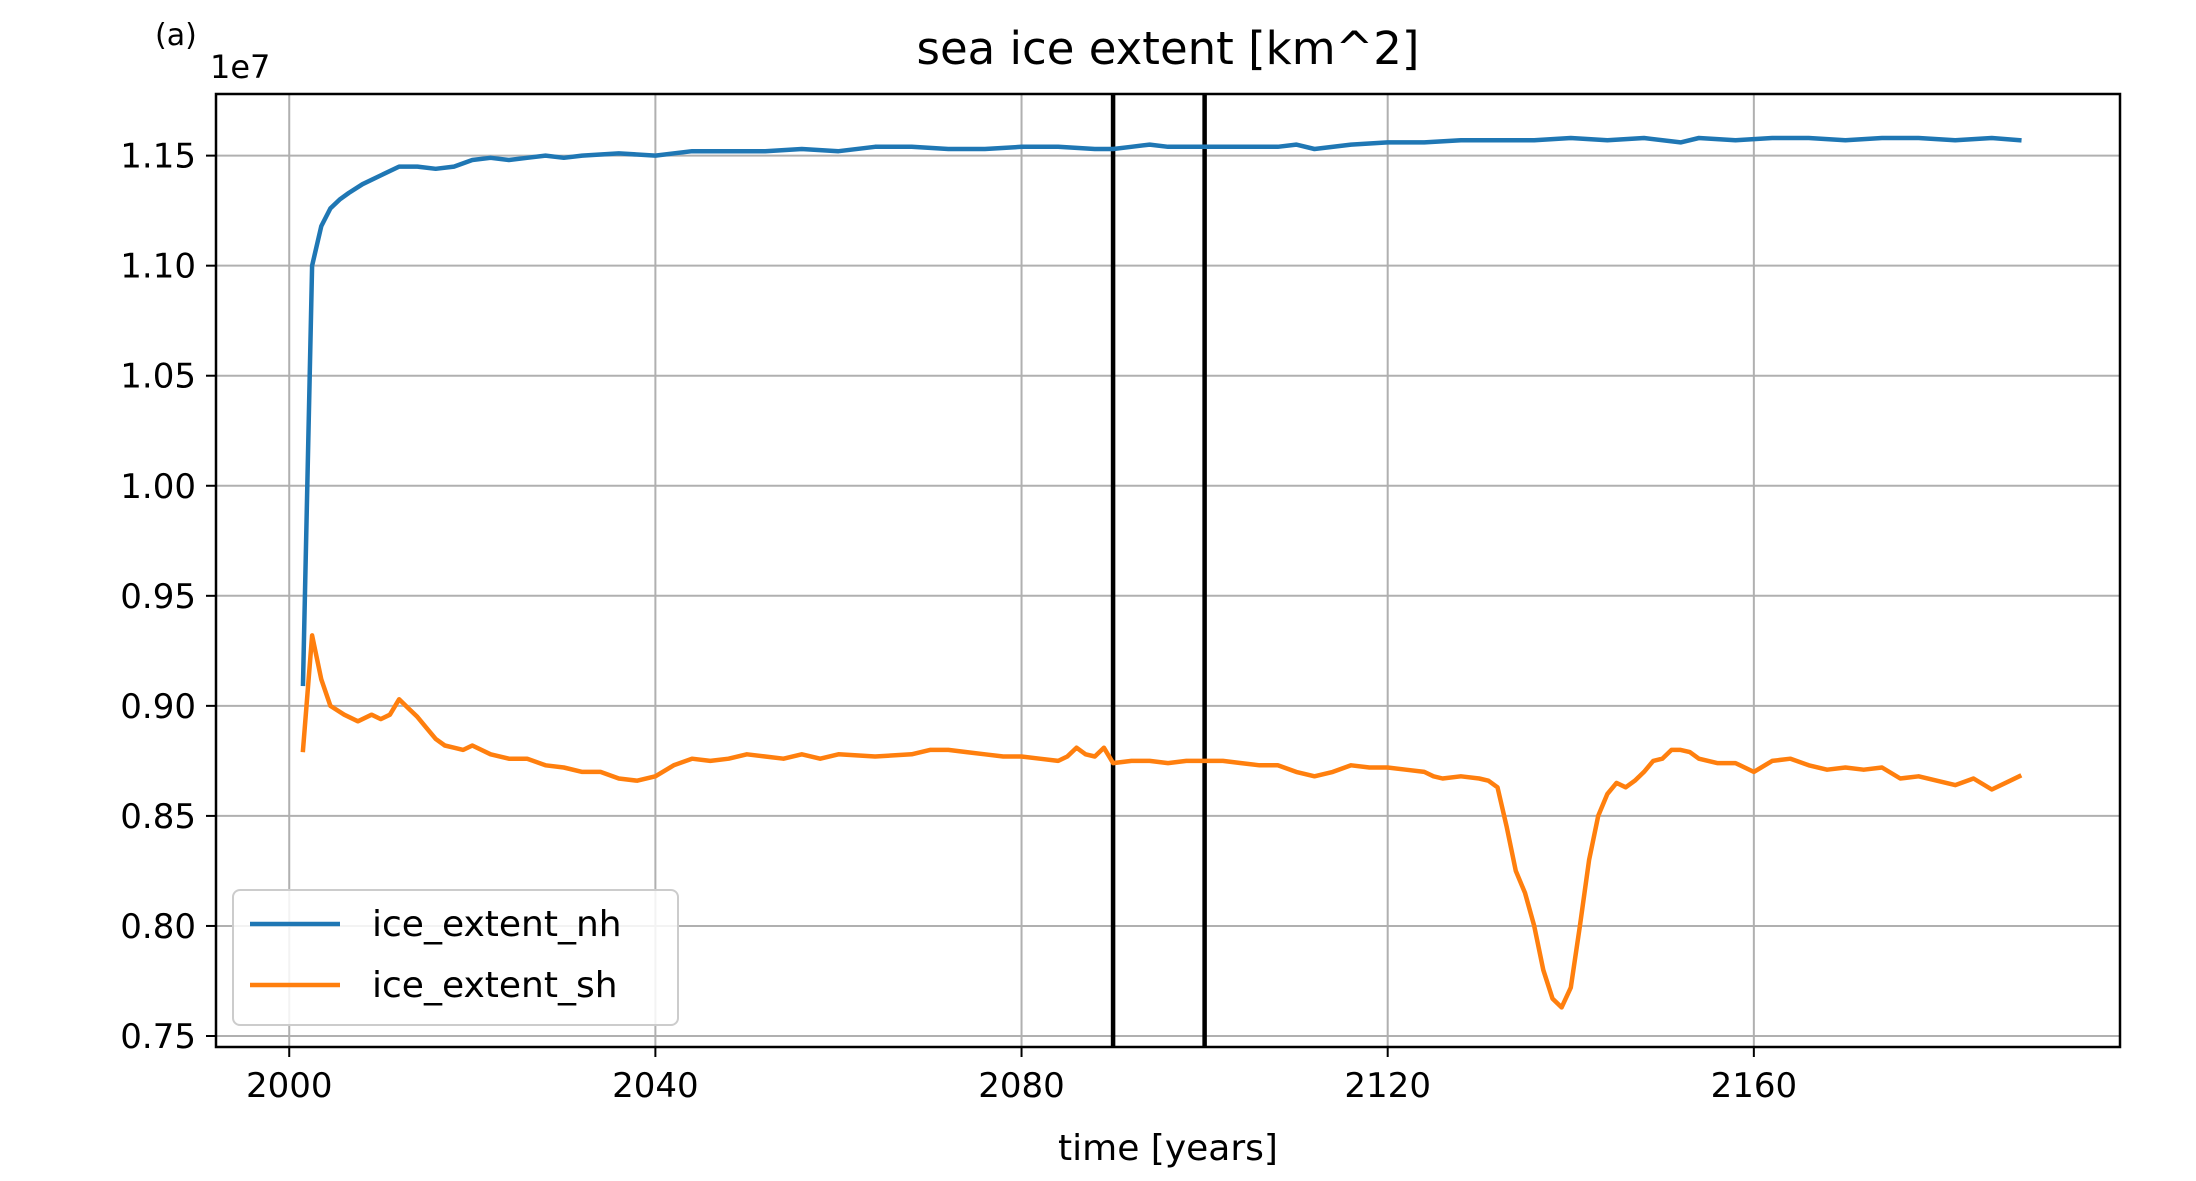 This screenshot has height=1181, width=2196. What do you see at coordinates (240, 67) in the screenshot?
I see `y-offset-label: 1e7` at bounding box center [240, 67].